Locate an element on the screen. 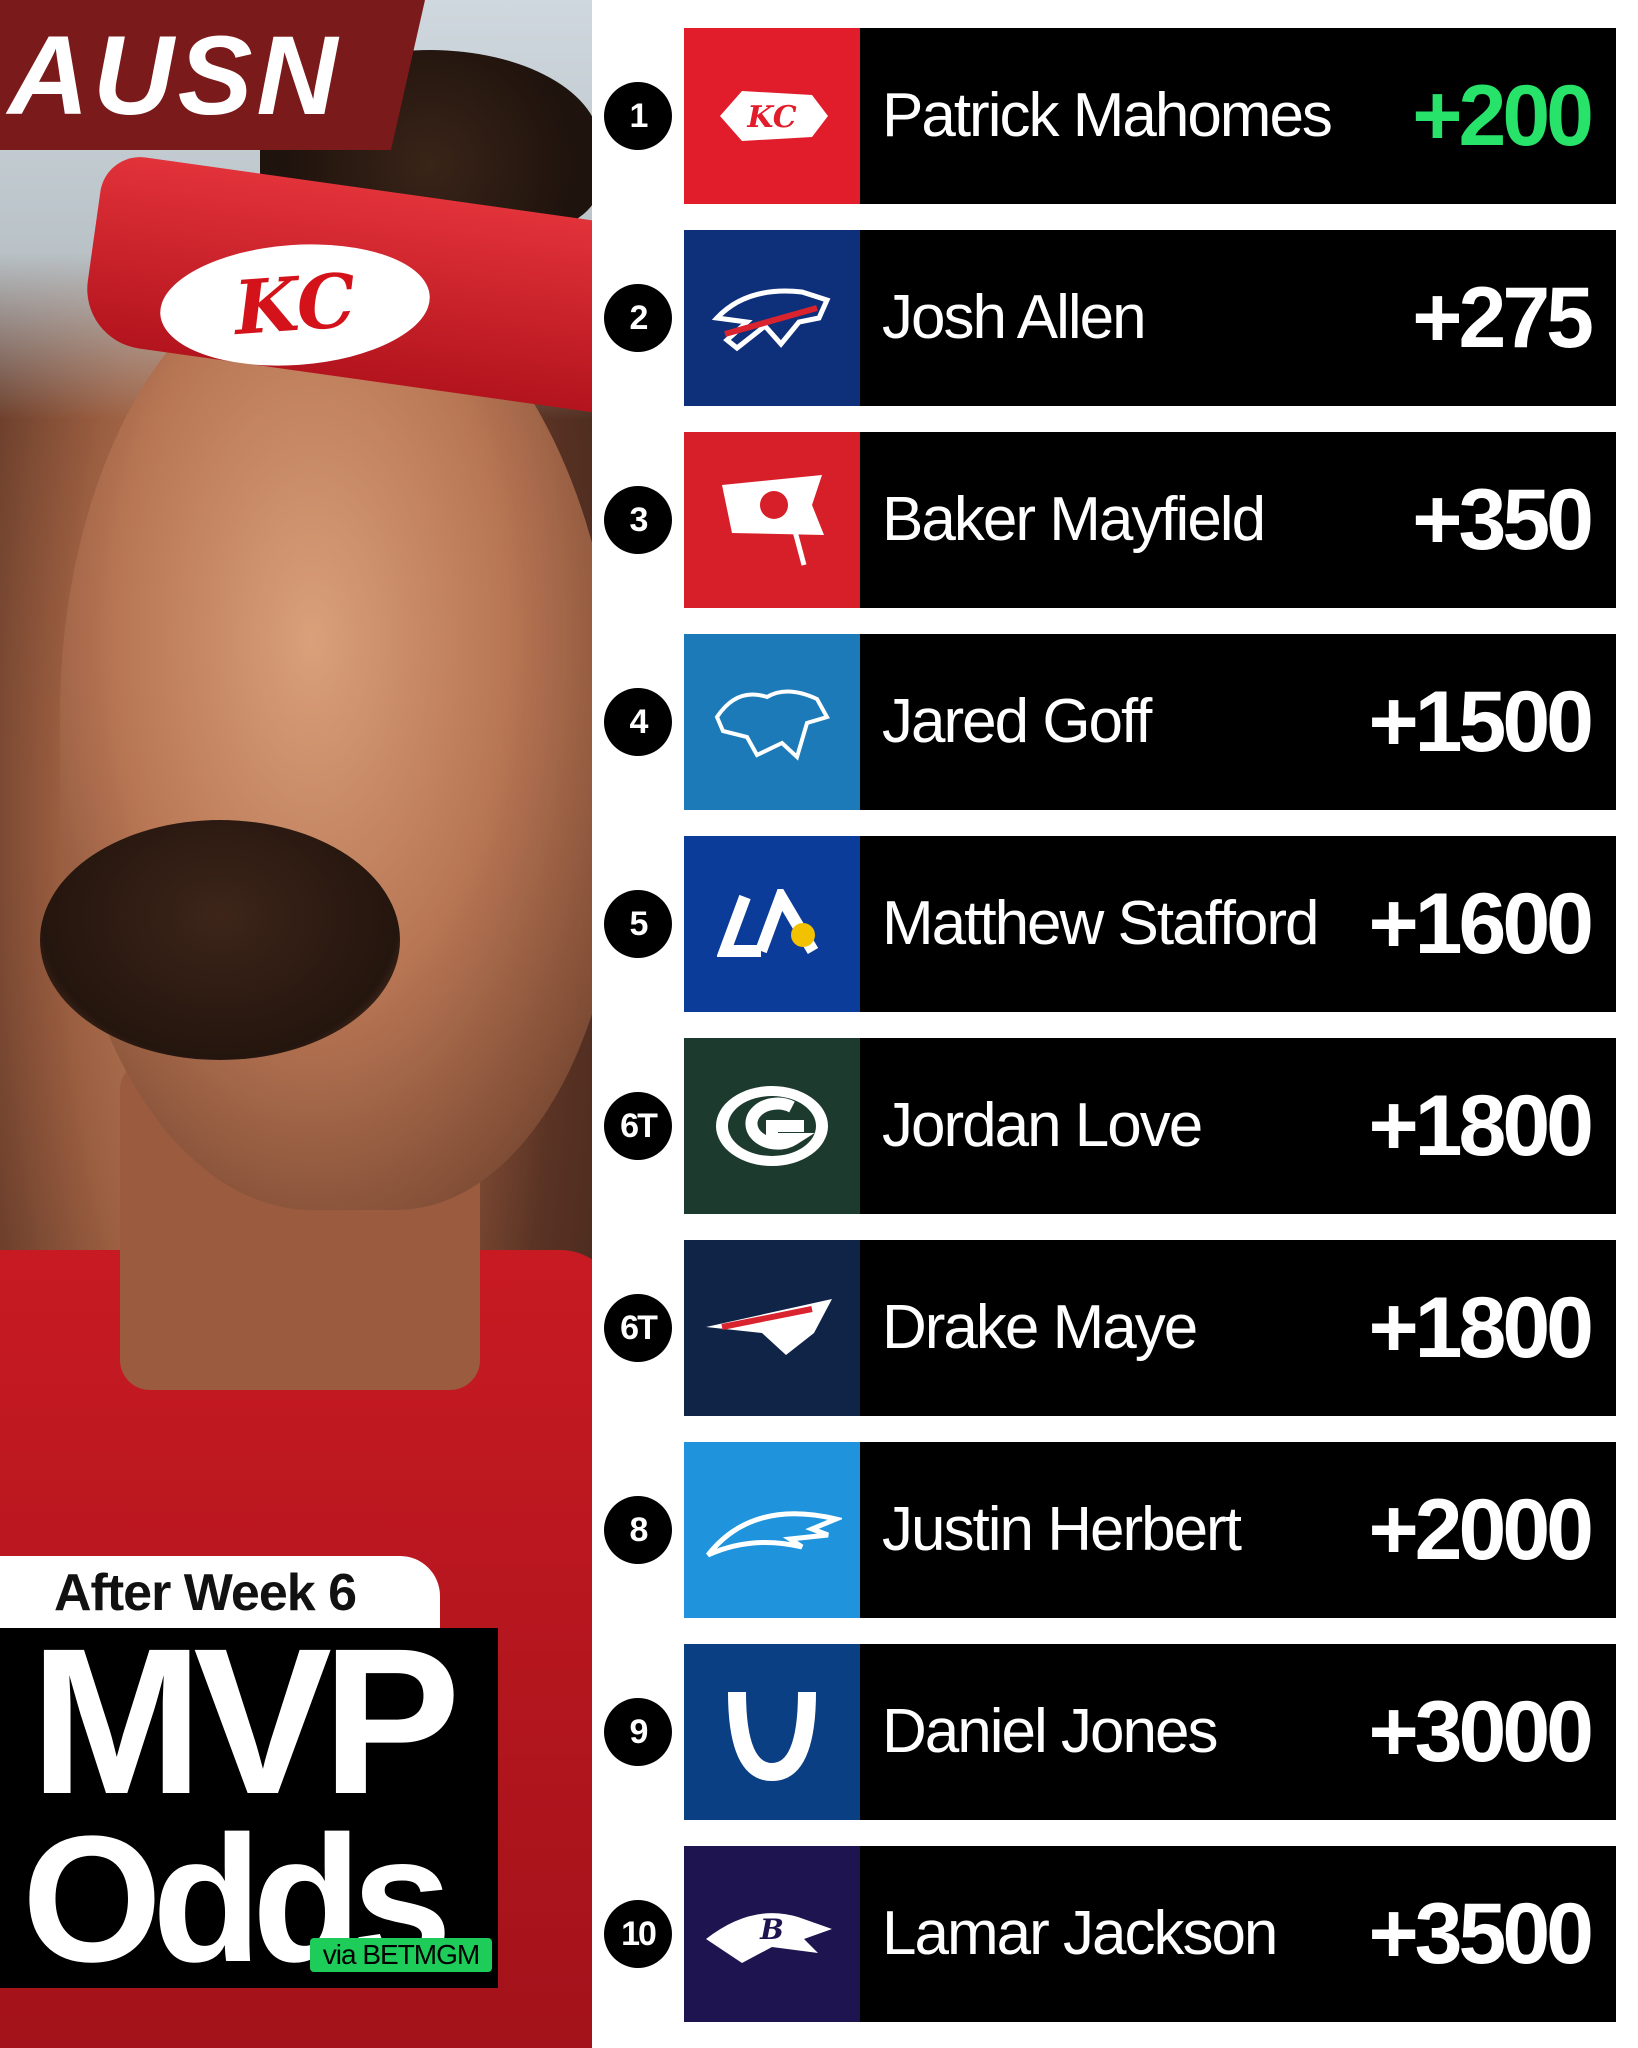  ranking-row: 2 Josh Allen +275 is located at coordinates (1110, 318).